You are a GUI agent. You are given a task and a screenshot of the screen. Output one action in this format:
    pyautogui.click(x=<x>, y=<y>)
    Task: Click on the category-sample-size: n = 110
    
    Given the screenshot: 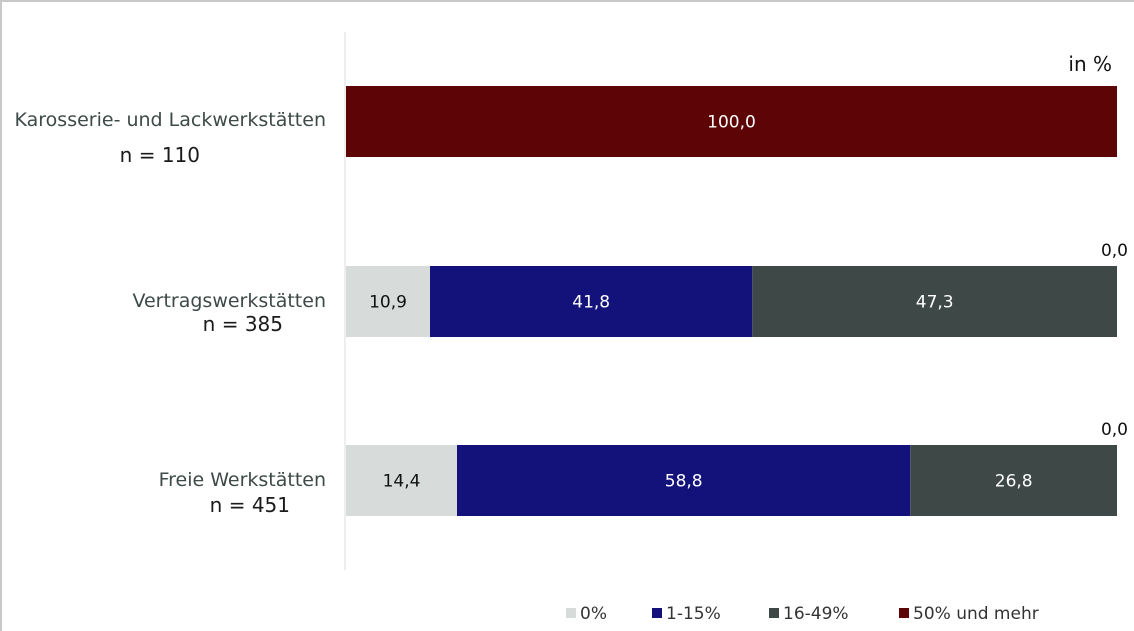 What is the action you would take?
    pyautogui.click(x=160, y=155)
    